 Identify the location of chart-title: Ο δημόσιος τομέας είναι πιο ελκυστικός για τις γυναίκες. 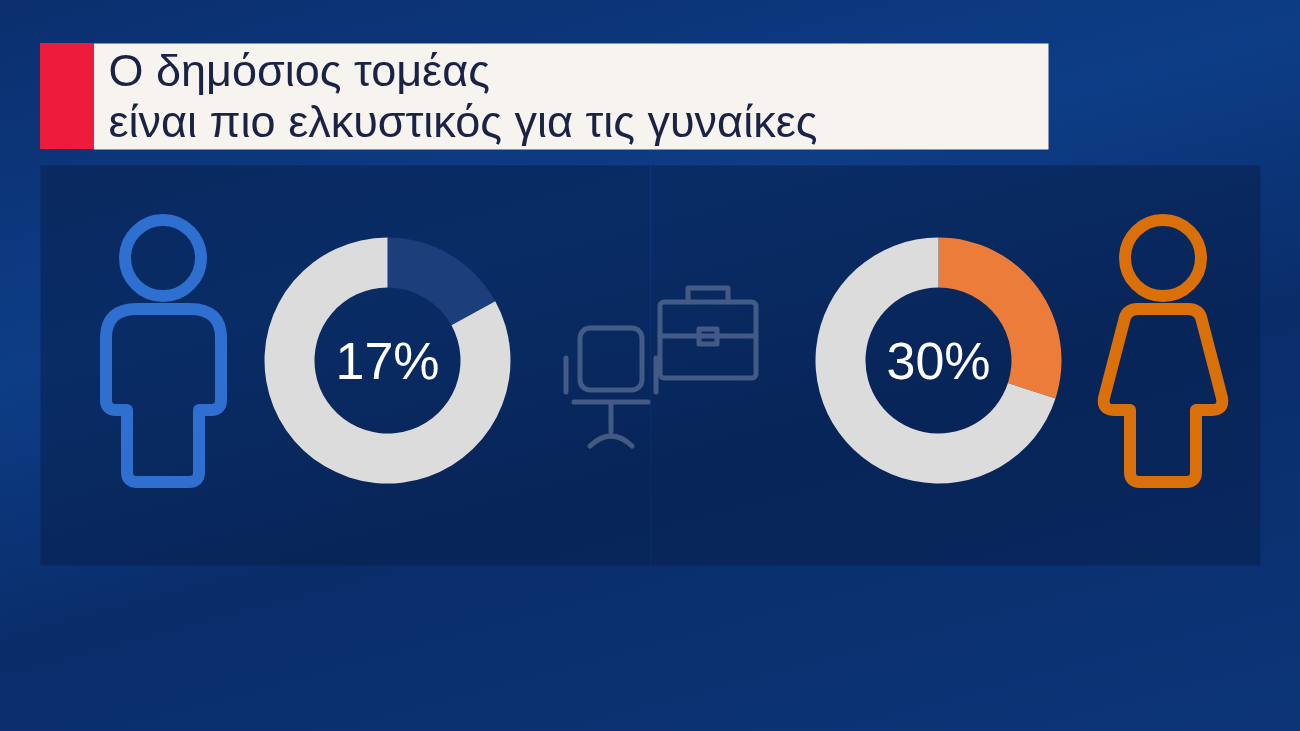
(463, 96).